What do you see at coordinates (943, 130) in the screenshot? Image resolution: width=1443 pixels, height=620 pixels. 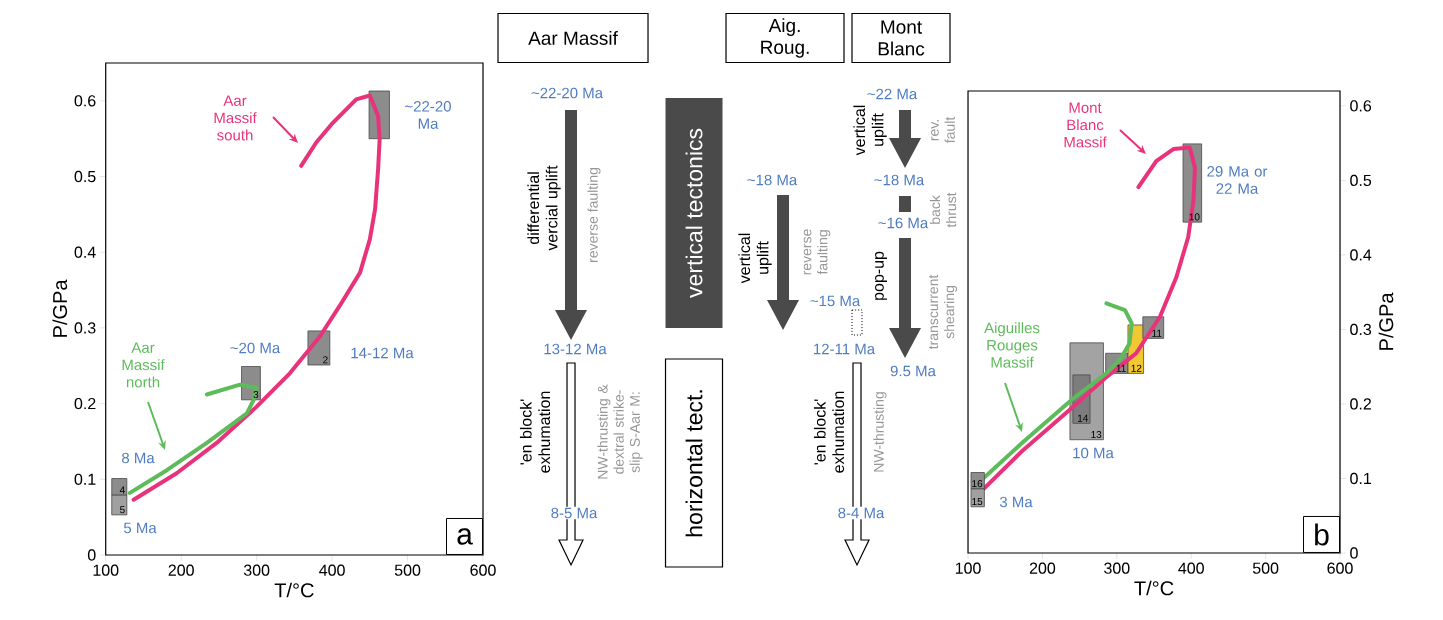 I see `text: rev. fault` at bounding box center [943, 130].